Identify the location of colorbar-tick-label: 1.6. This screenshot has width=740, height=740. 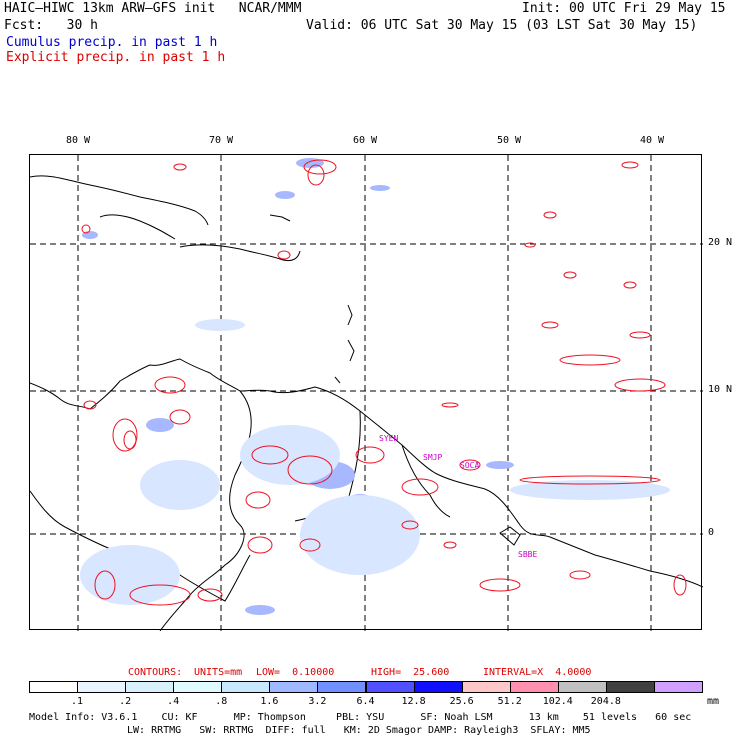
(269, 701).